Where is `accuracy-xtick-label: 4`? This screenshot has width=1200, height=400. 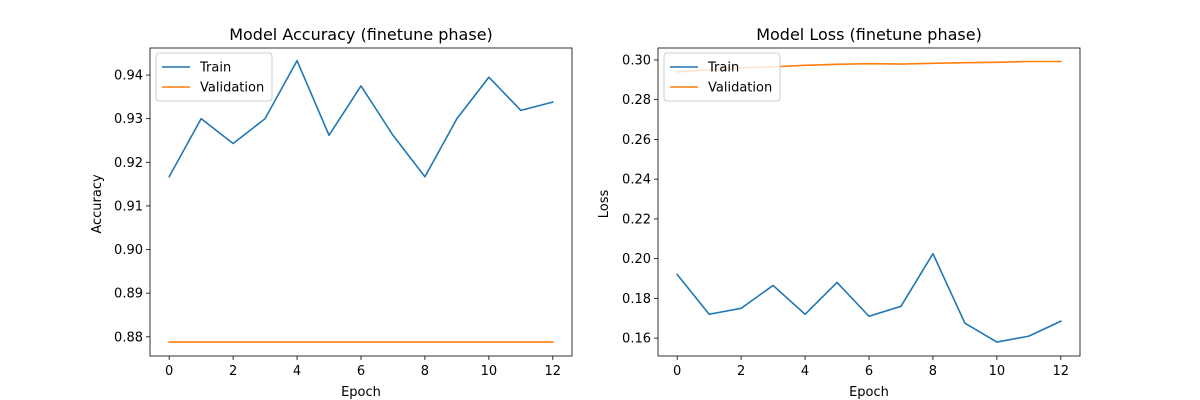 accuracy-xtick-label: 4 is located at coordinates (297, 371).